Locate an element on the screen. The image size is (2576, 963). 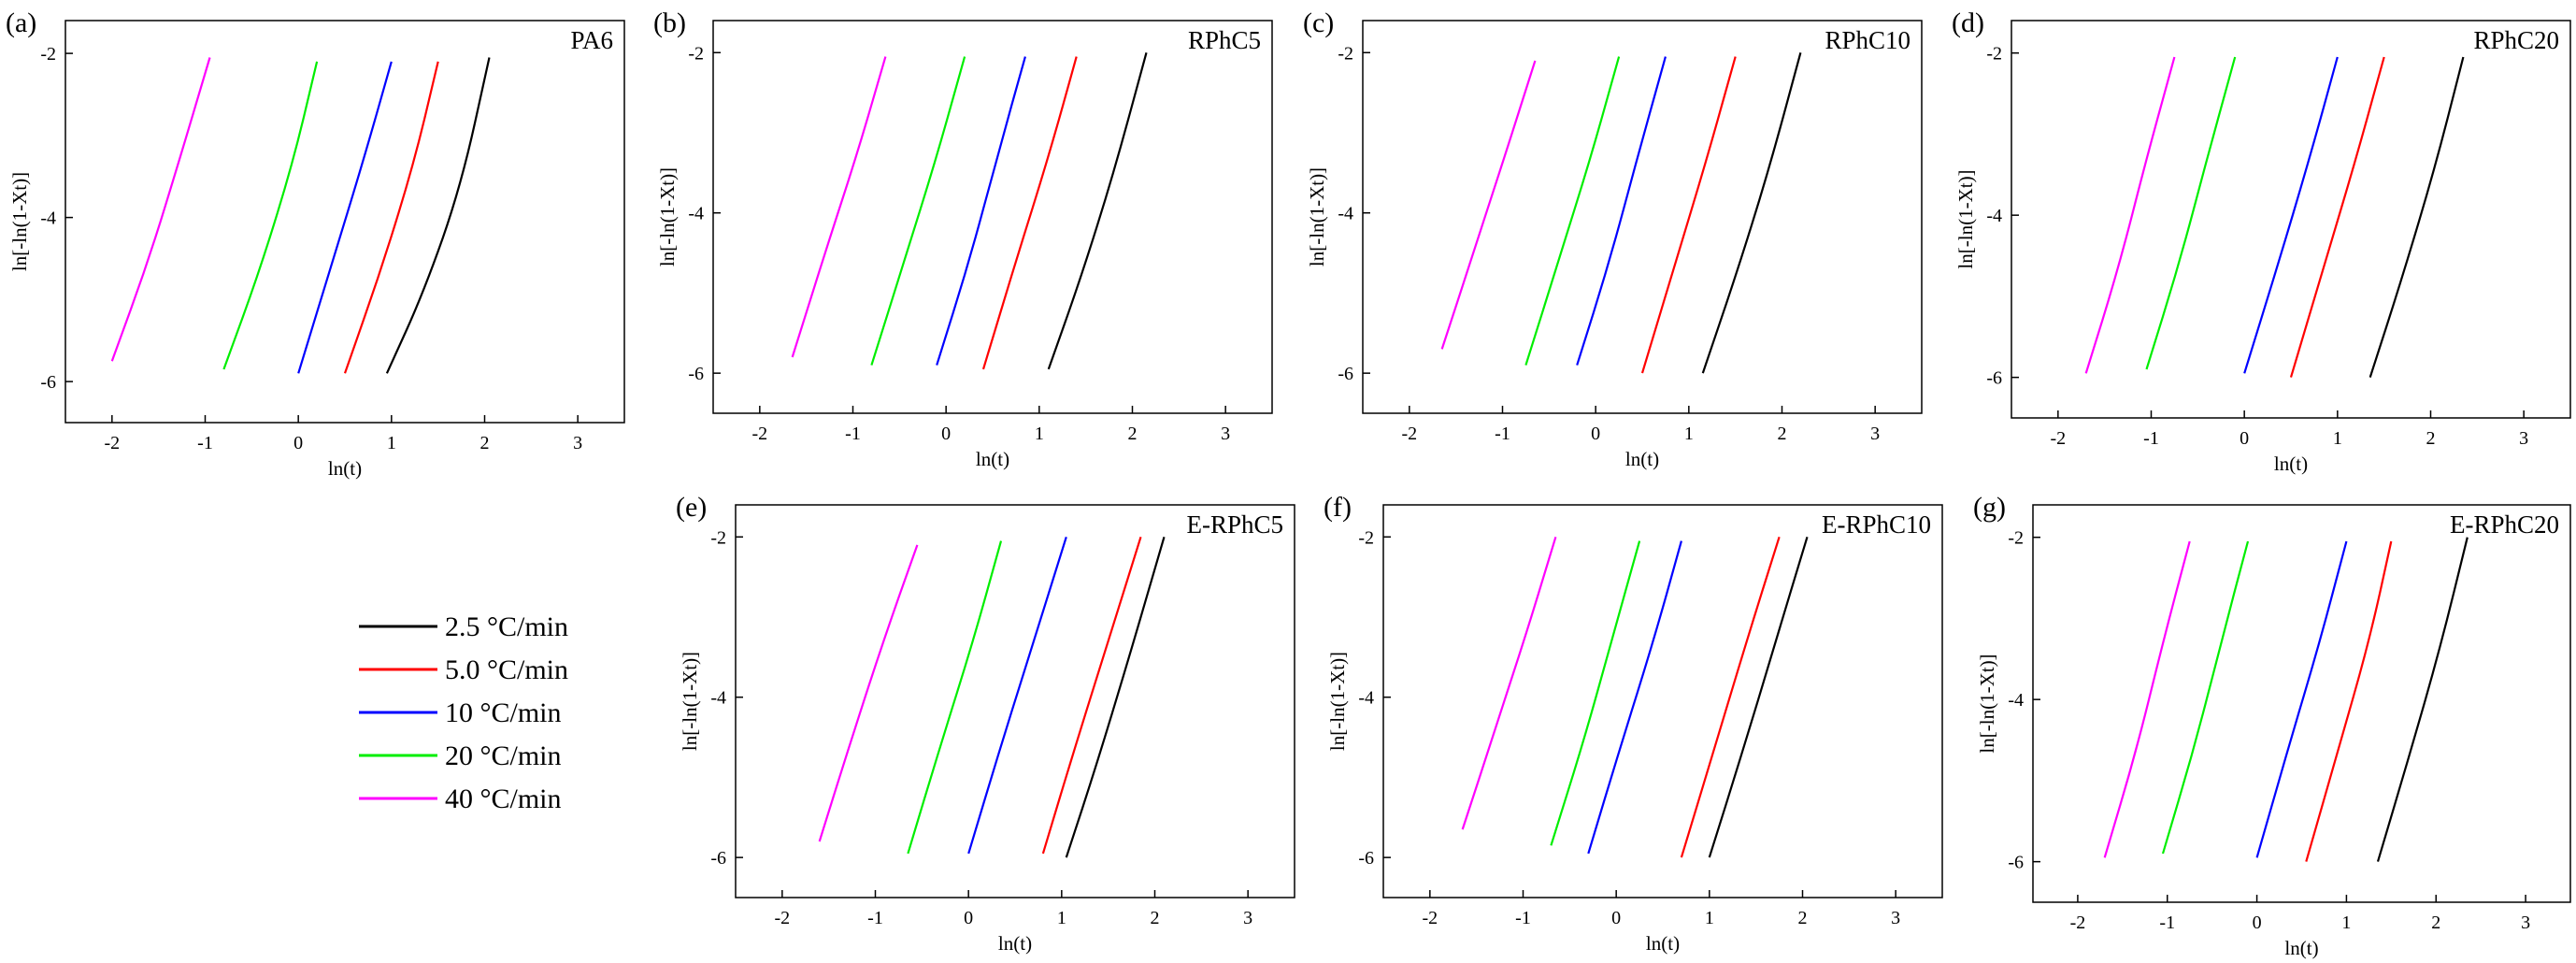
panel-letter: (a) is located at coordinates (21, 22).